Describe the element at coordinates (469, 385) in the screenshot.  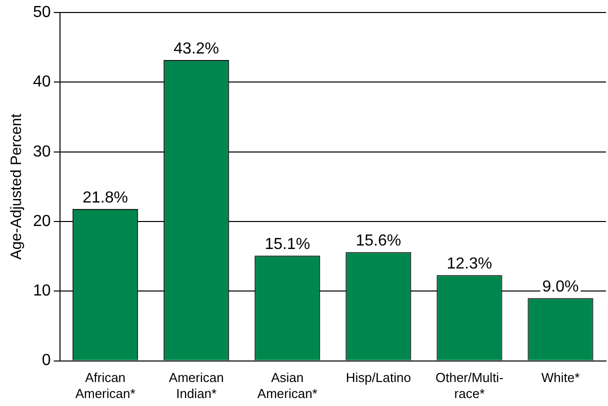
I see `x-tick-label: Other/Multi- race*` at that location.